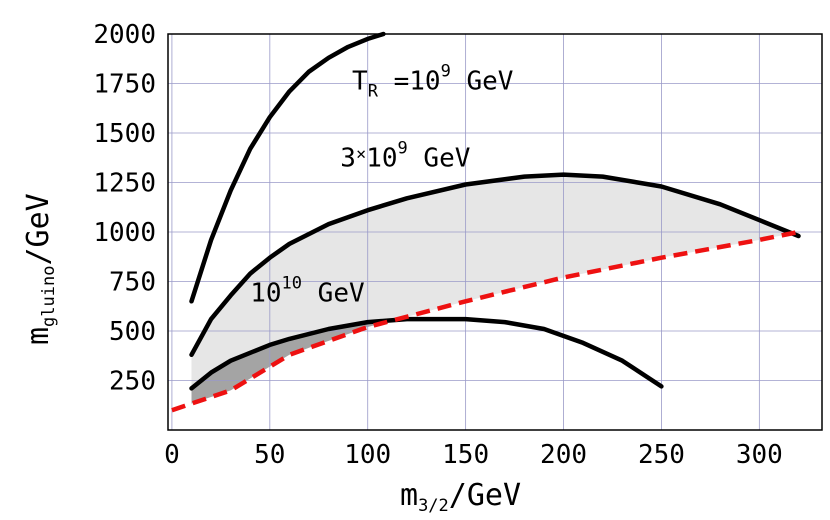 The height and width of the screenshot is (520, 830). What do you see at coordinates (38, 229) in the screenshot?
I see `y-axis-title-unit: /GeV` at bounding box center [38, 229].